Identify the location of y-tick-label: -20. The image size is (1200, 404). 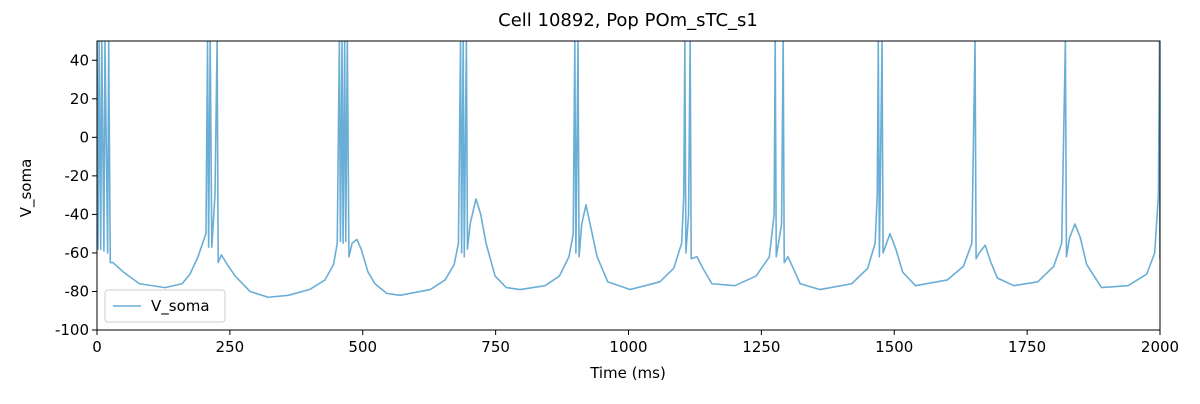
(77, 176).